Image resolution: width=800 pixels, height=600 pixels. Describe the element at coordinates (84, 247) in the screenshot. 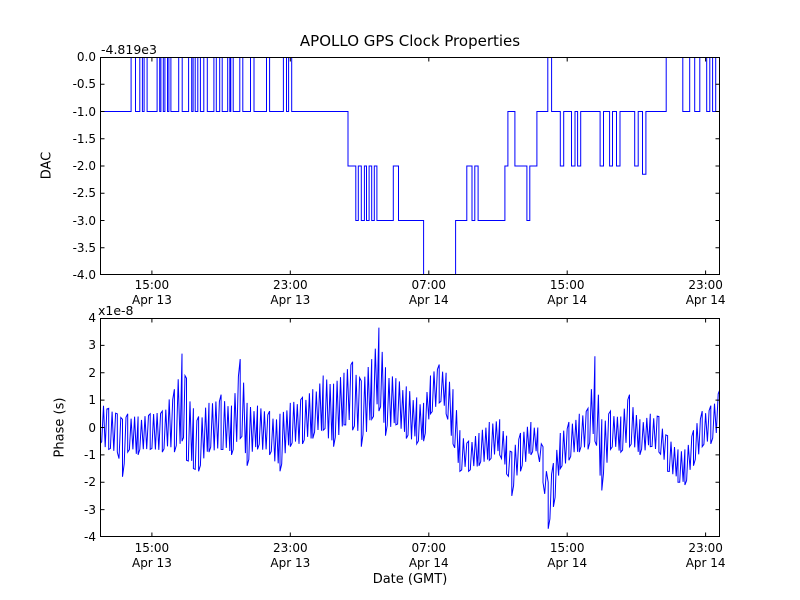

I see `dac-y-tick-label: -3.5` at that location.